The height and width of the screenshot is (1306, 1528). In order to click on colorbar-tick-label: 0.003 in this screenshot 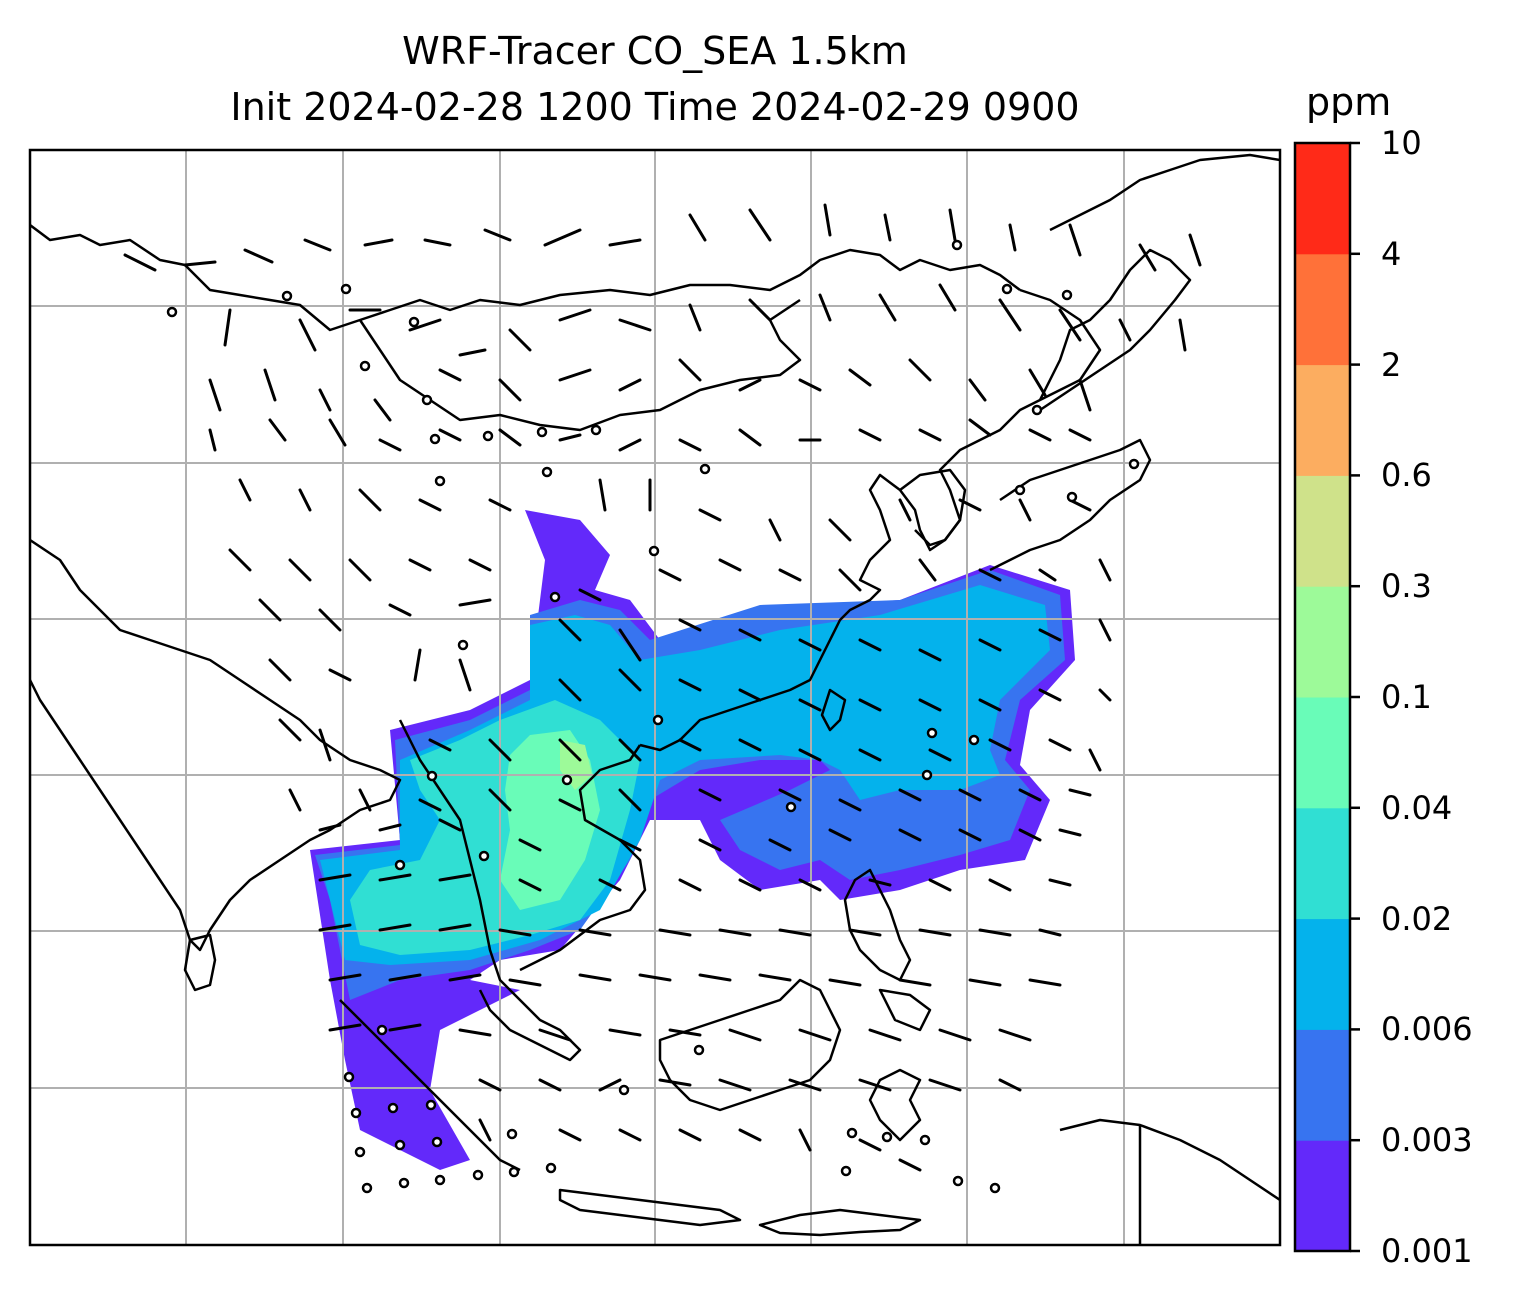, I will do `click(1427, 1140)`.